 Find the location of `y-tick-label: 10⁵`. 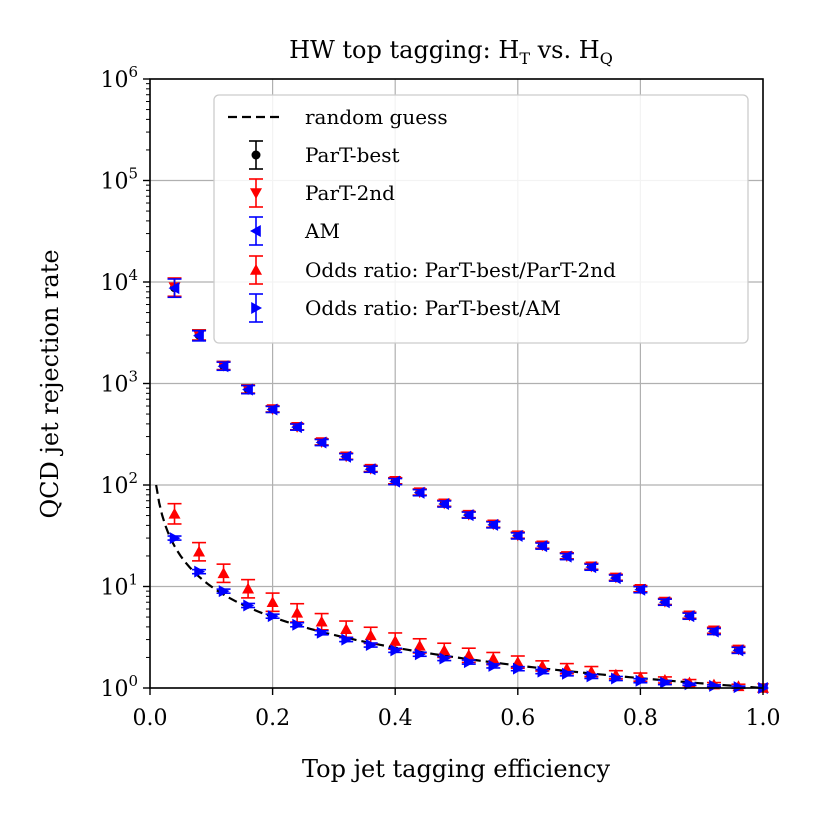

y-tick-label: 10⁵ is located at coordinates (119, 180).